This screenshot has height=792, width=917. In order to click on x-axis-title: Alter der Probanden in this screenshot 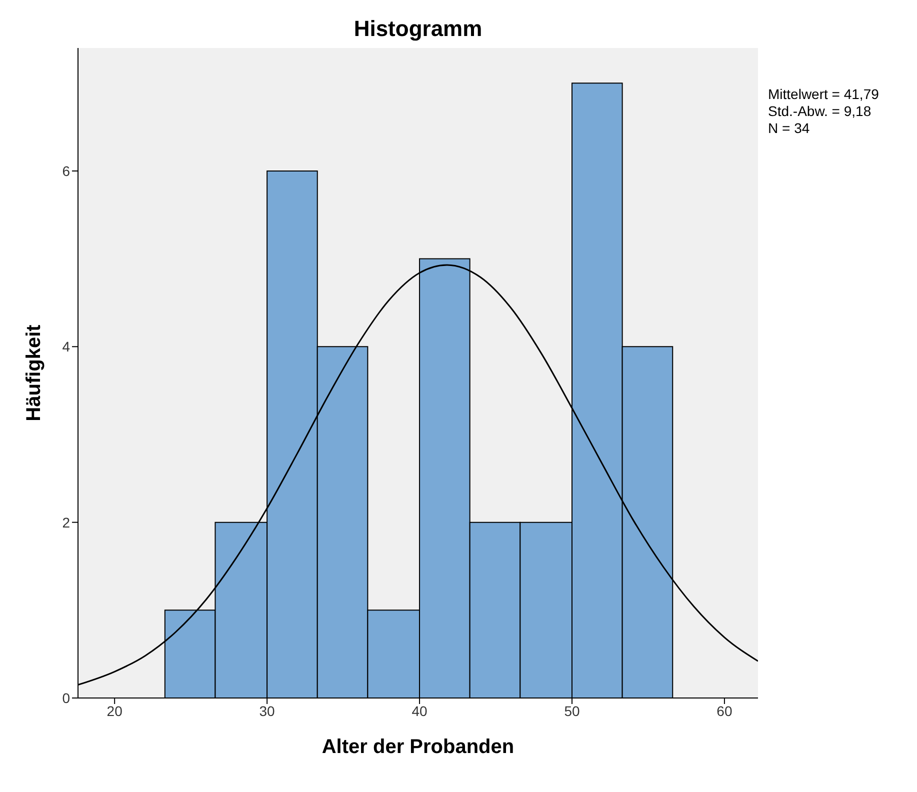, I will do `click(418, 747)`.